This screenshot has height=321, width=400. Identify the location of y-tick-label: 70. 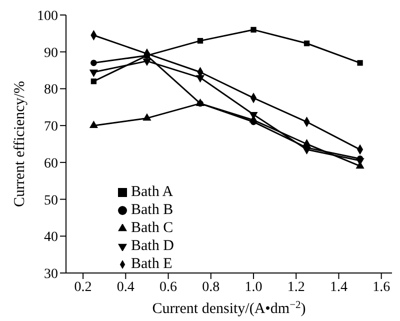
(51, 127).